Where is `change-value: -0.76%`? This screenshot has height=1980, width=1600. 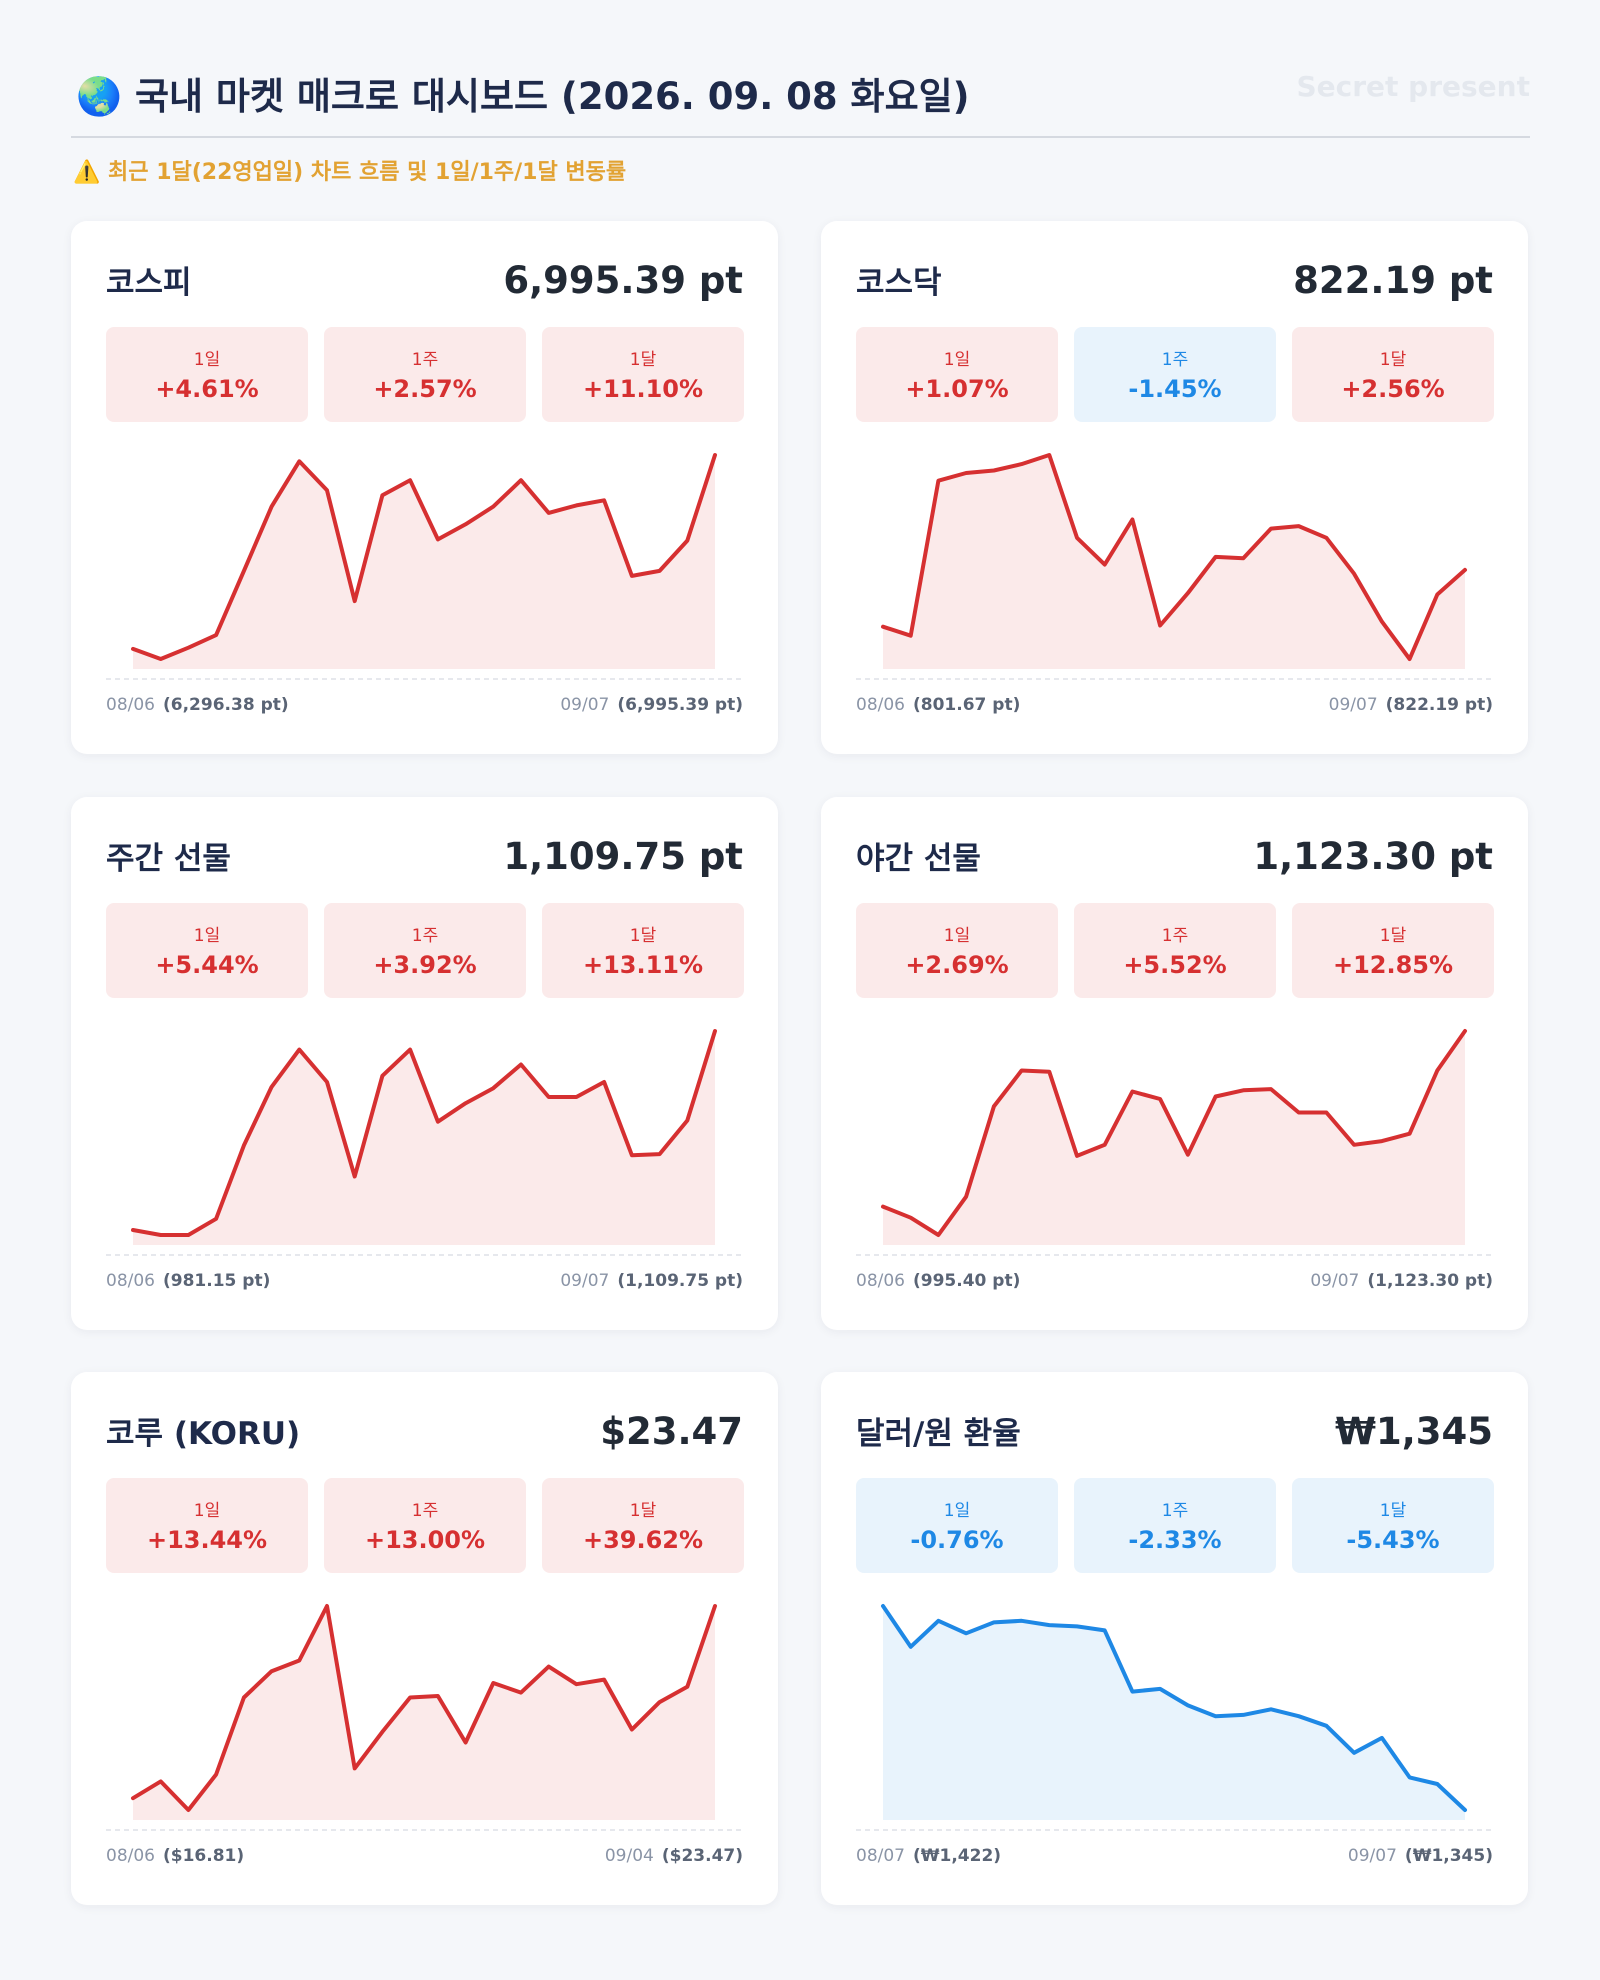 change-value: -0.76% is located at coordinates (957, 1540).